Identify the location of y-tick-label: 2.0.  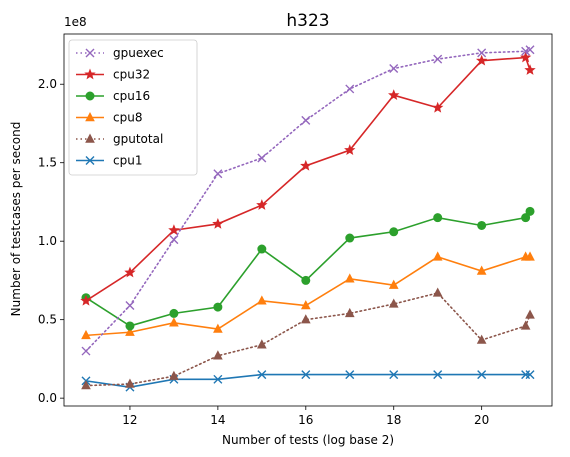
(47, 84).